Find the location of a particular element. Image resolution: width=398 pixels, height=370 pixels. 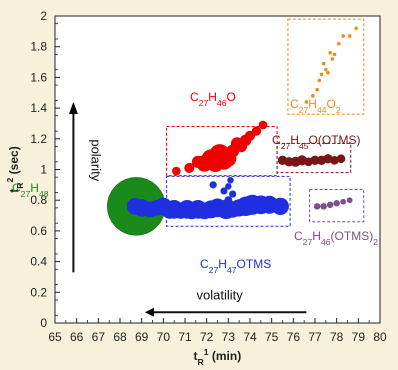

y-tick-label: 0 is located at coordinates (43, 323).